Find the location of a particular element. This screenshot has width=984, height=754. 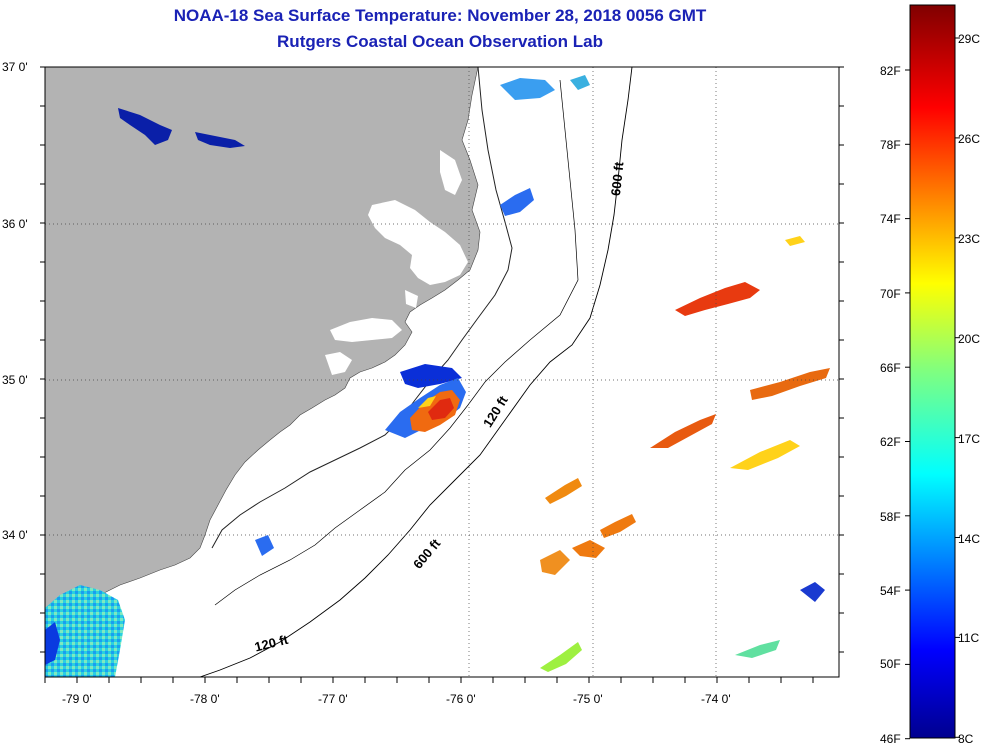

colorbar-c-label: 11C is located at coordinates (969, 638).